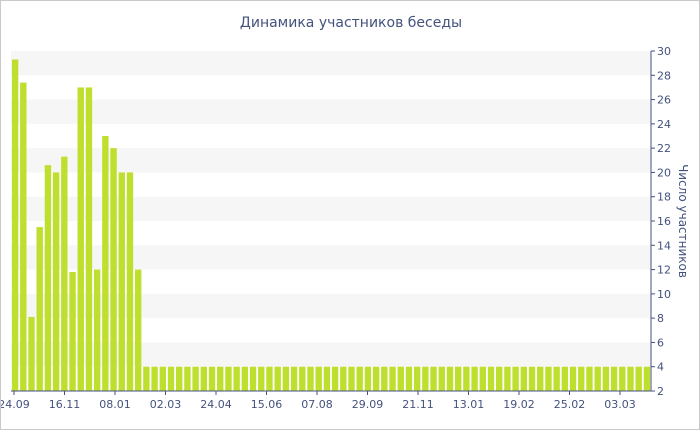 The width and height of the screenshot is (700, 431). Describe the element at coordinates (469, 404) in the screenshot. I see `x-tick-label: 13.01` at that location.